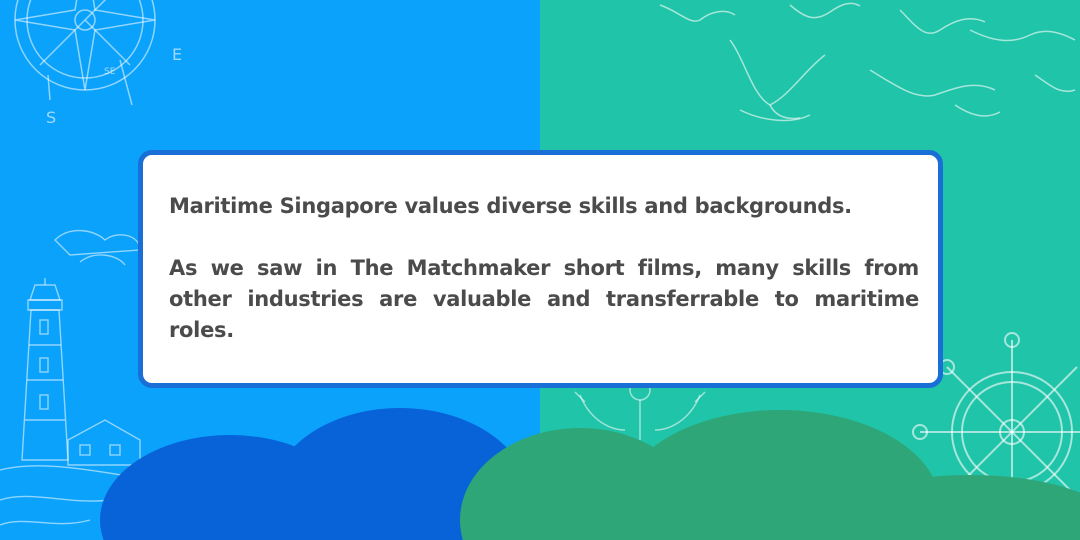 The image size is (1080, 540). What do you see at coordinates (640, 409) in the screenshot?
I see `anchor-icon` at bounding box center [640, 409].